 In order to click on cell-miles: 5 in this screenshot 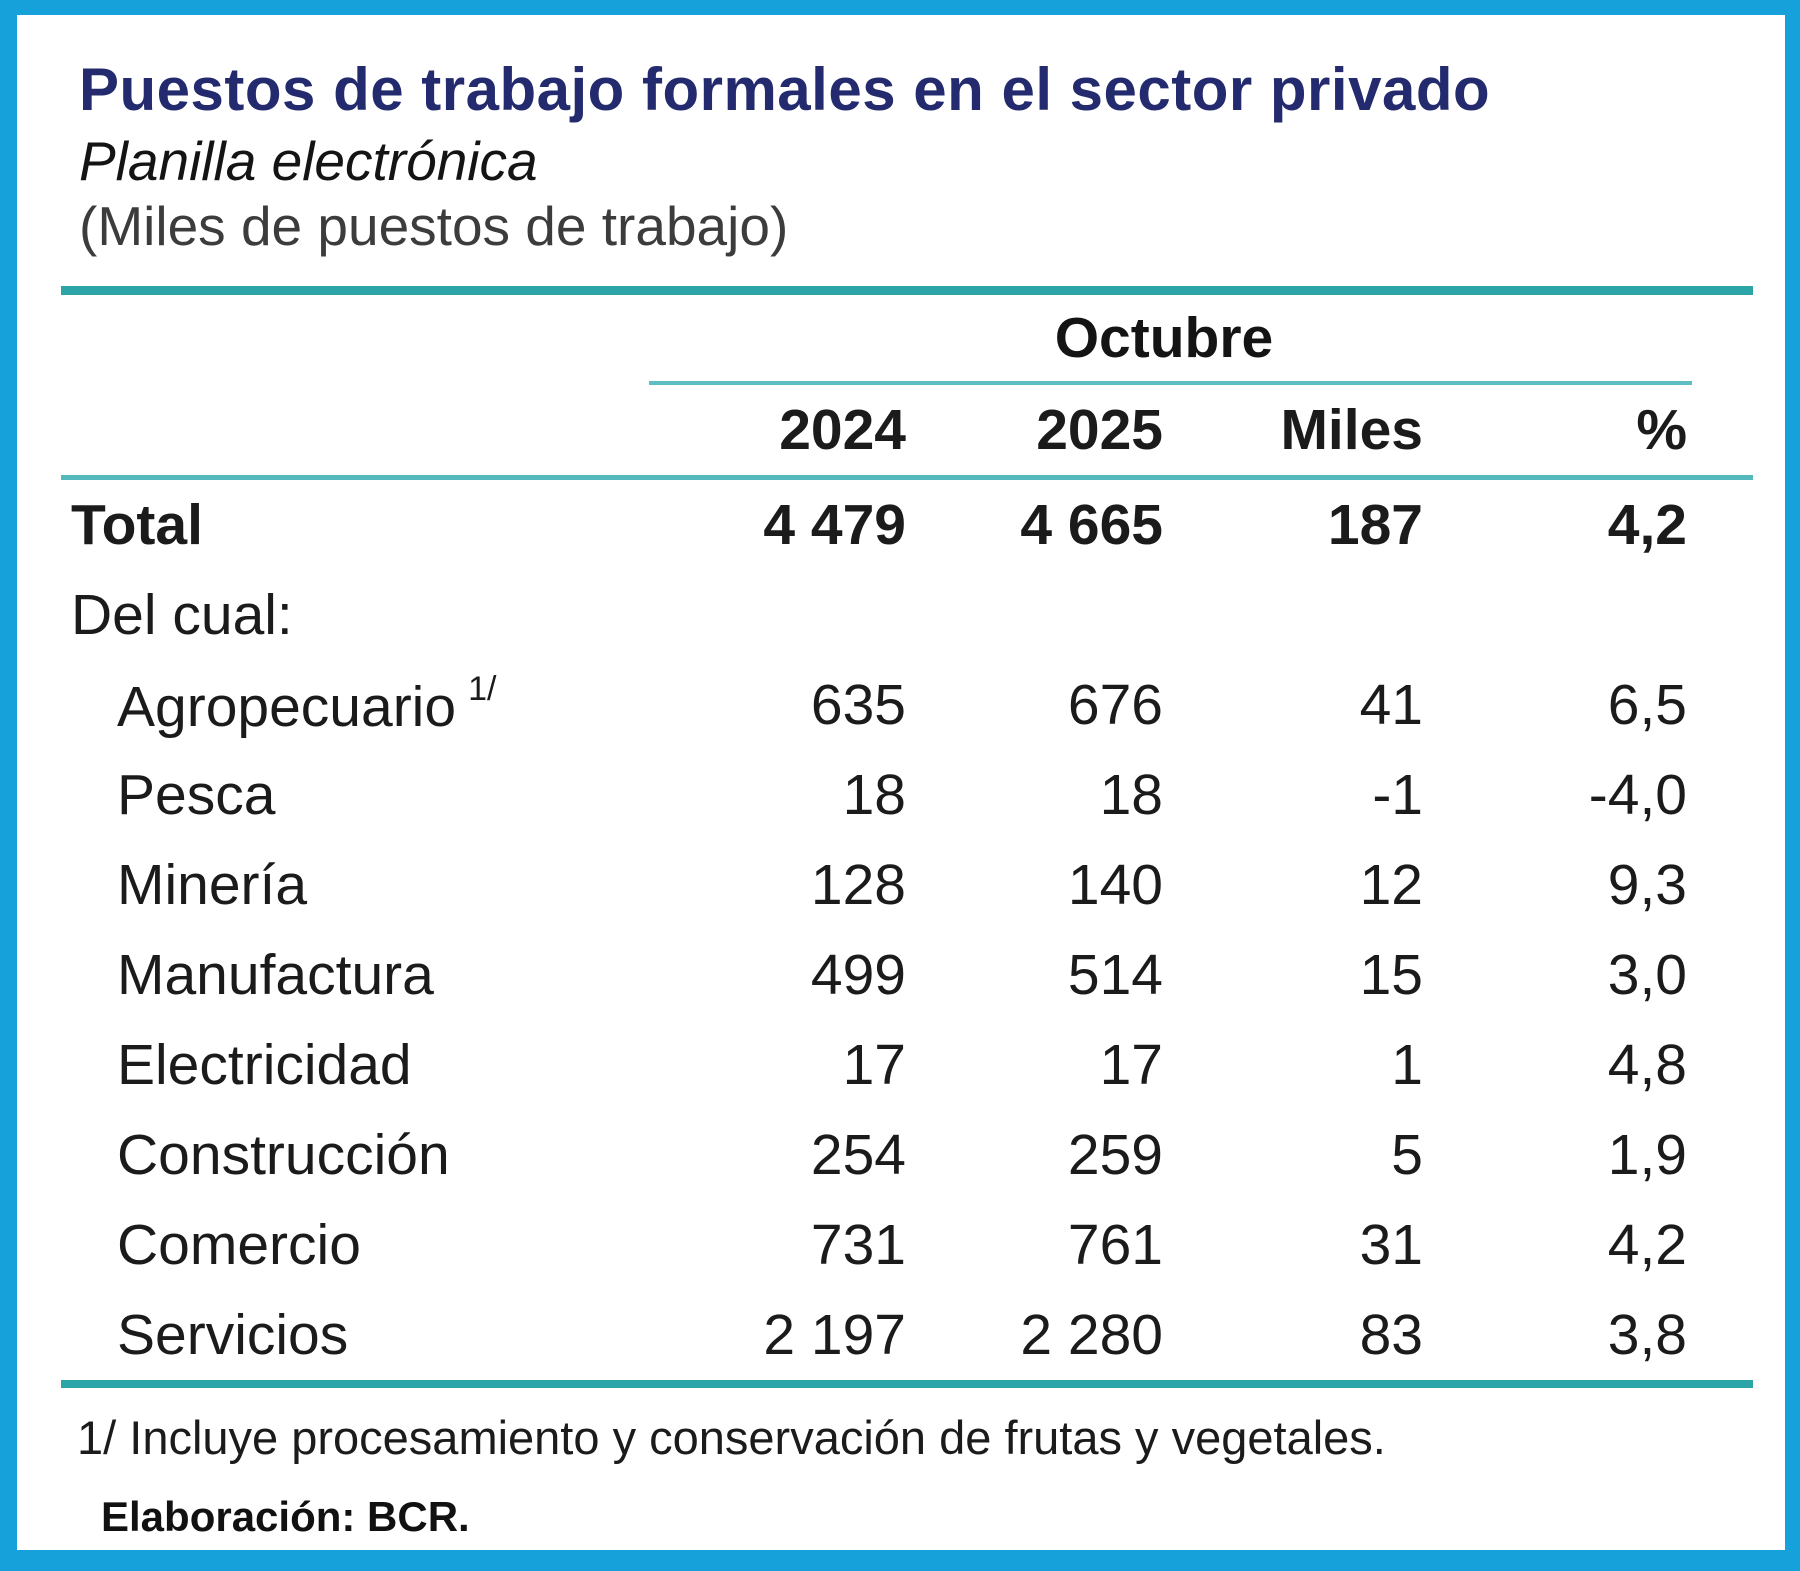, I will do `click(1407, 1154)`.